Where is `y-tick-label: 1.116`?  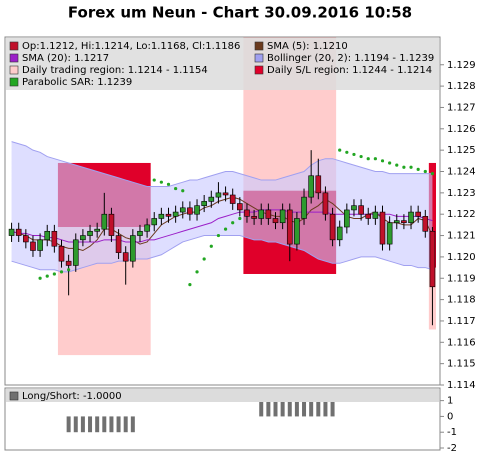 y-tick-label: 1.116 is located at coordinates (461, 342).